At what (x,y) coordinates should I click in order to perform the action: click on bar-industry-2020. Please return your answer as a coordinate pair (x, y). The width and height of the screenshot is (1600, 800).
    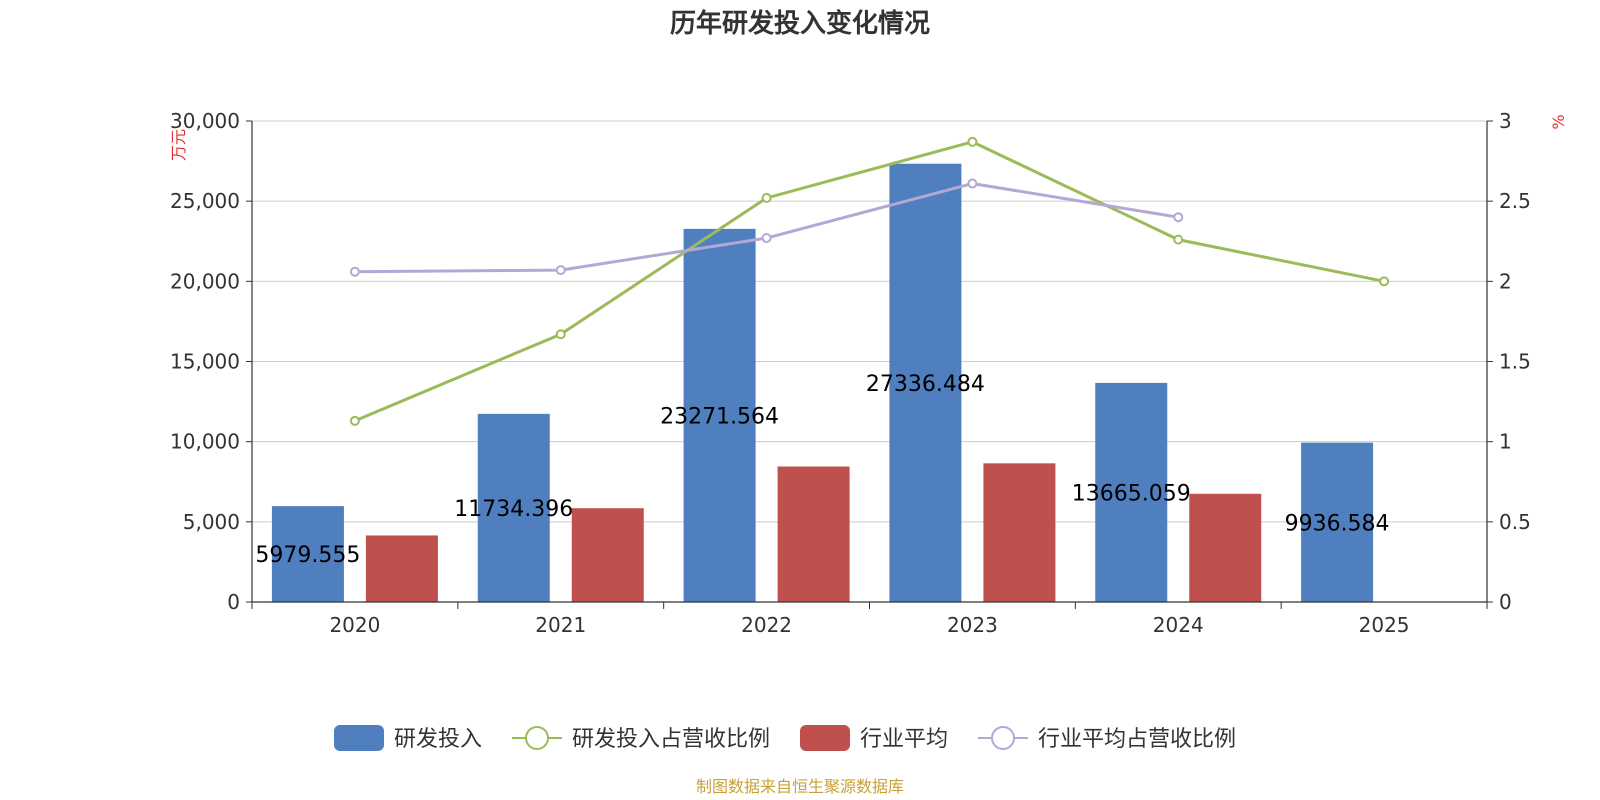
    Looking at the image, I should click on (401, 568).